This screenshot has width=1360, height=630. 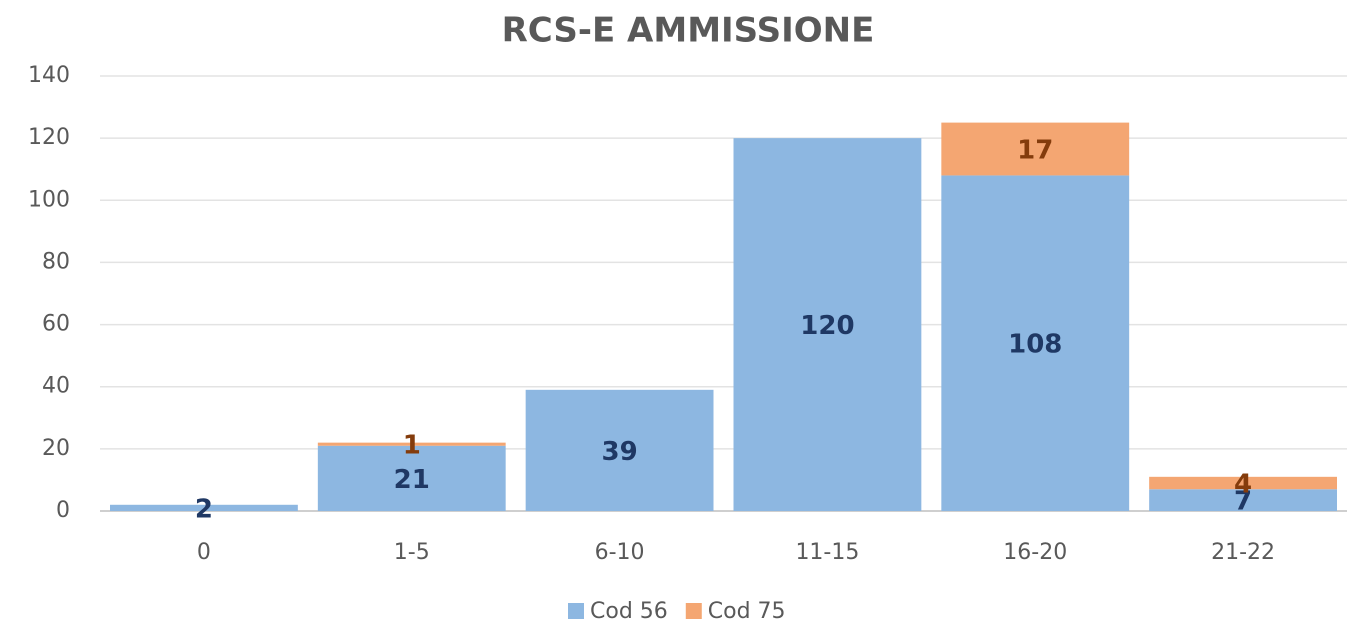 I want to click on data-label: 2, so click(x=204, y=509).